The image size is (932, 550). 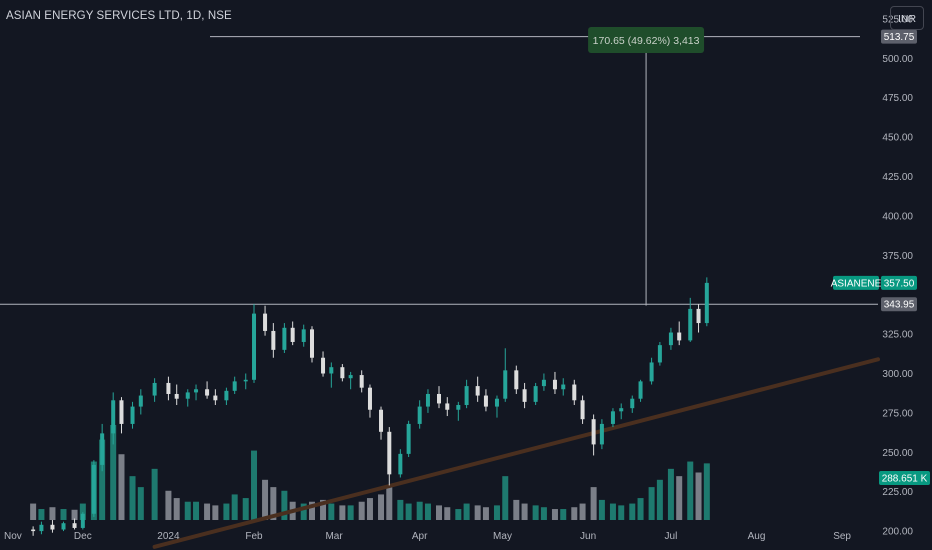 I want to click on level-price-badge-bg, so click(x=899, y=304).